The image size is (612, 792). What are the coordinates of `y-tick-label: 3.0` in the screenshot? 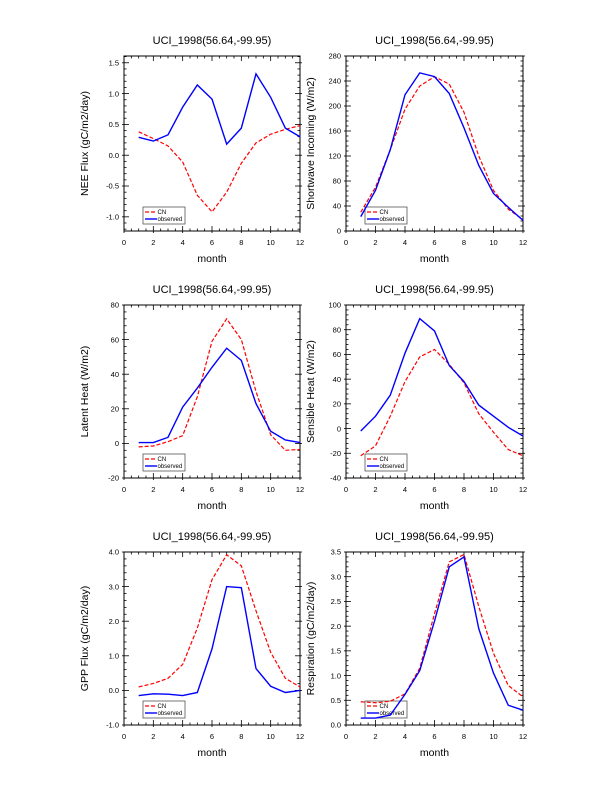 It's located at (336, 576).